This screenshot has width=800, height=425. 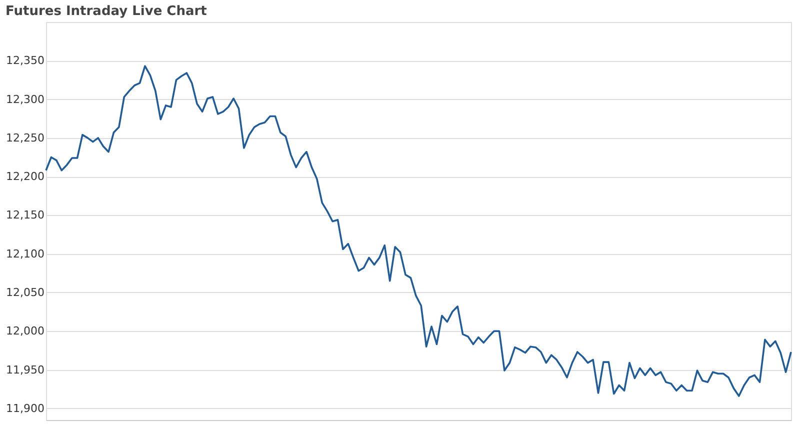 I want to click on y-tick-label: 11,900, so click(x=25, y=408).